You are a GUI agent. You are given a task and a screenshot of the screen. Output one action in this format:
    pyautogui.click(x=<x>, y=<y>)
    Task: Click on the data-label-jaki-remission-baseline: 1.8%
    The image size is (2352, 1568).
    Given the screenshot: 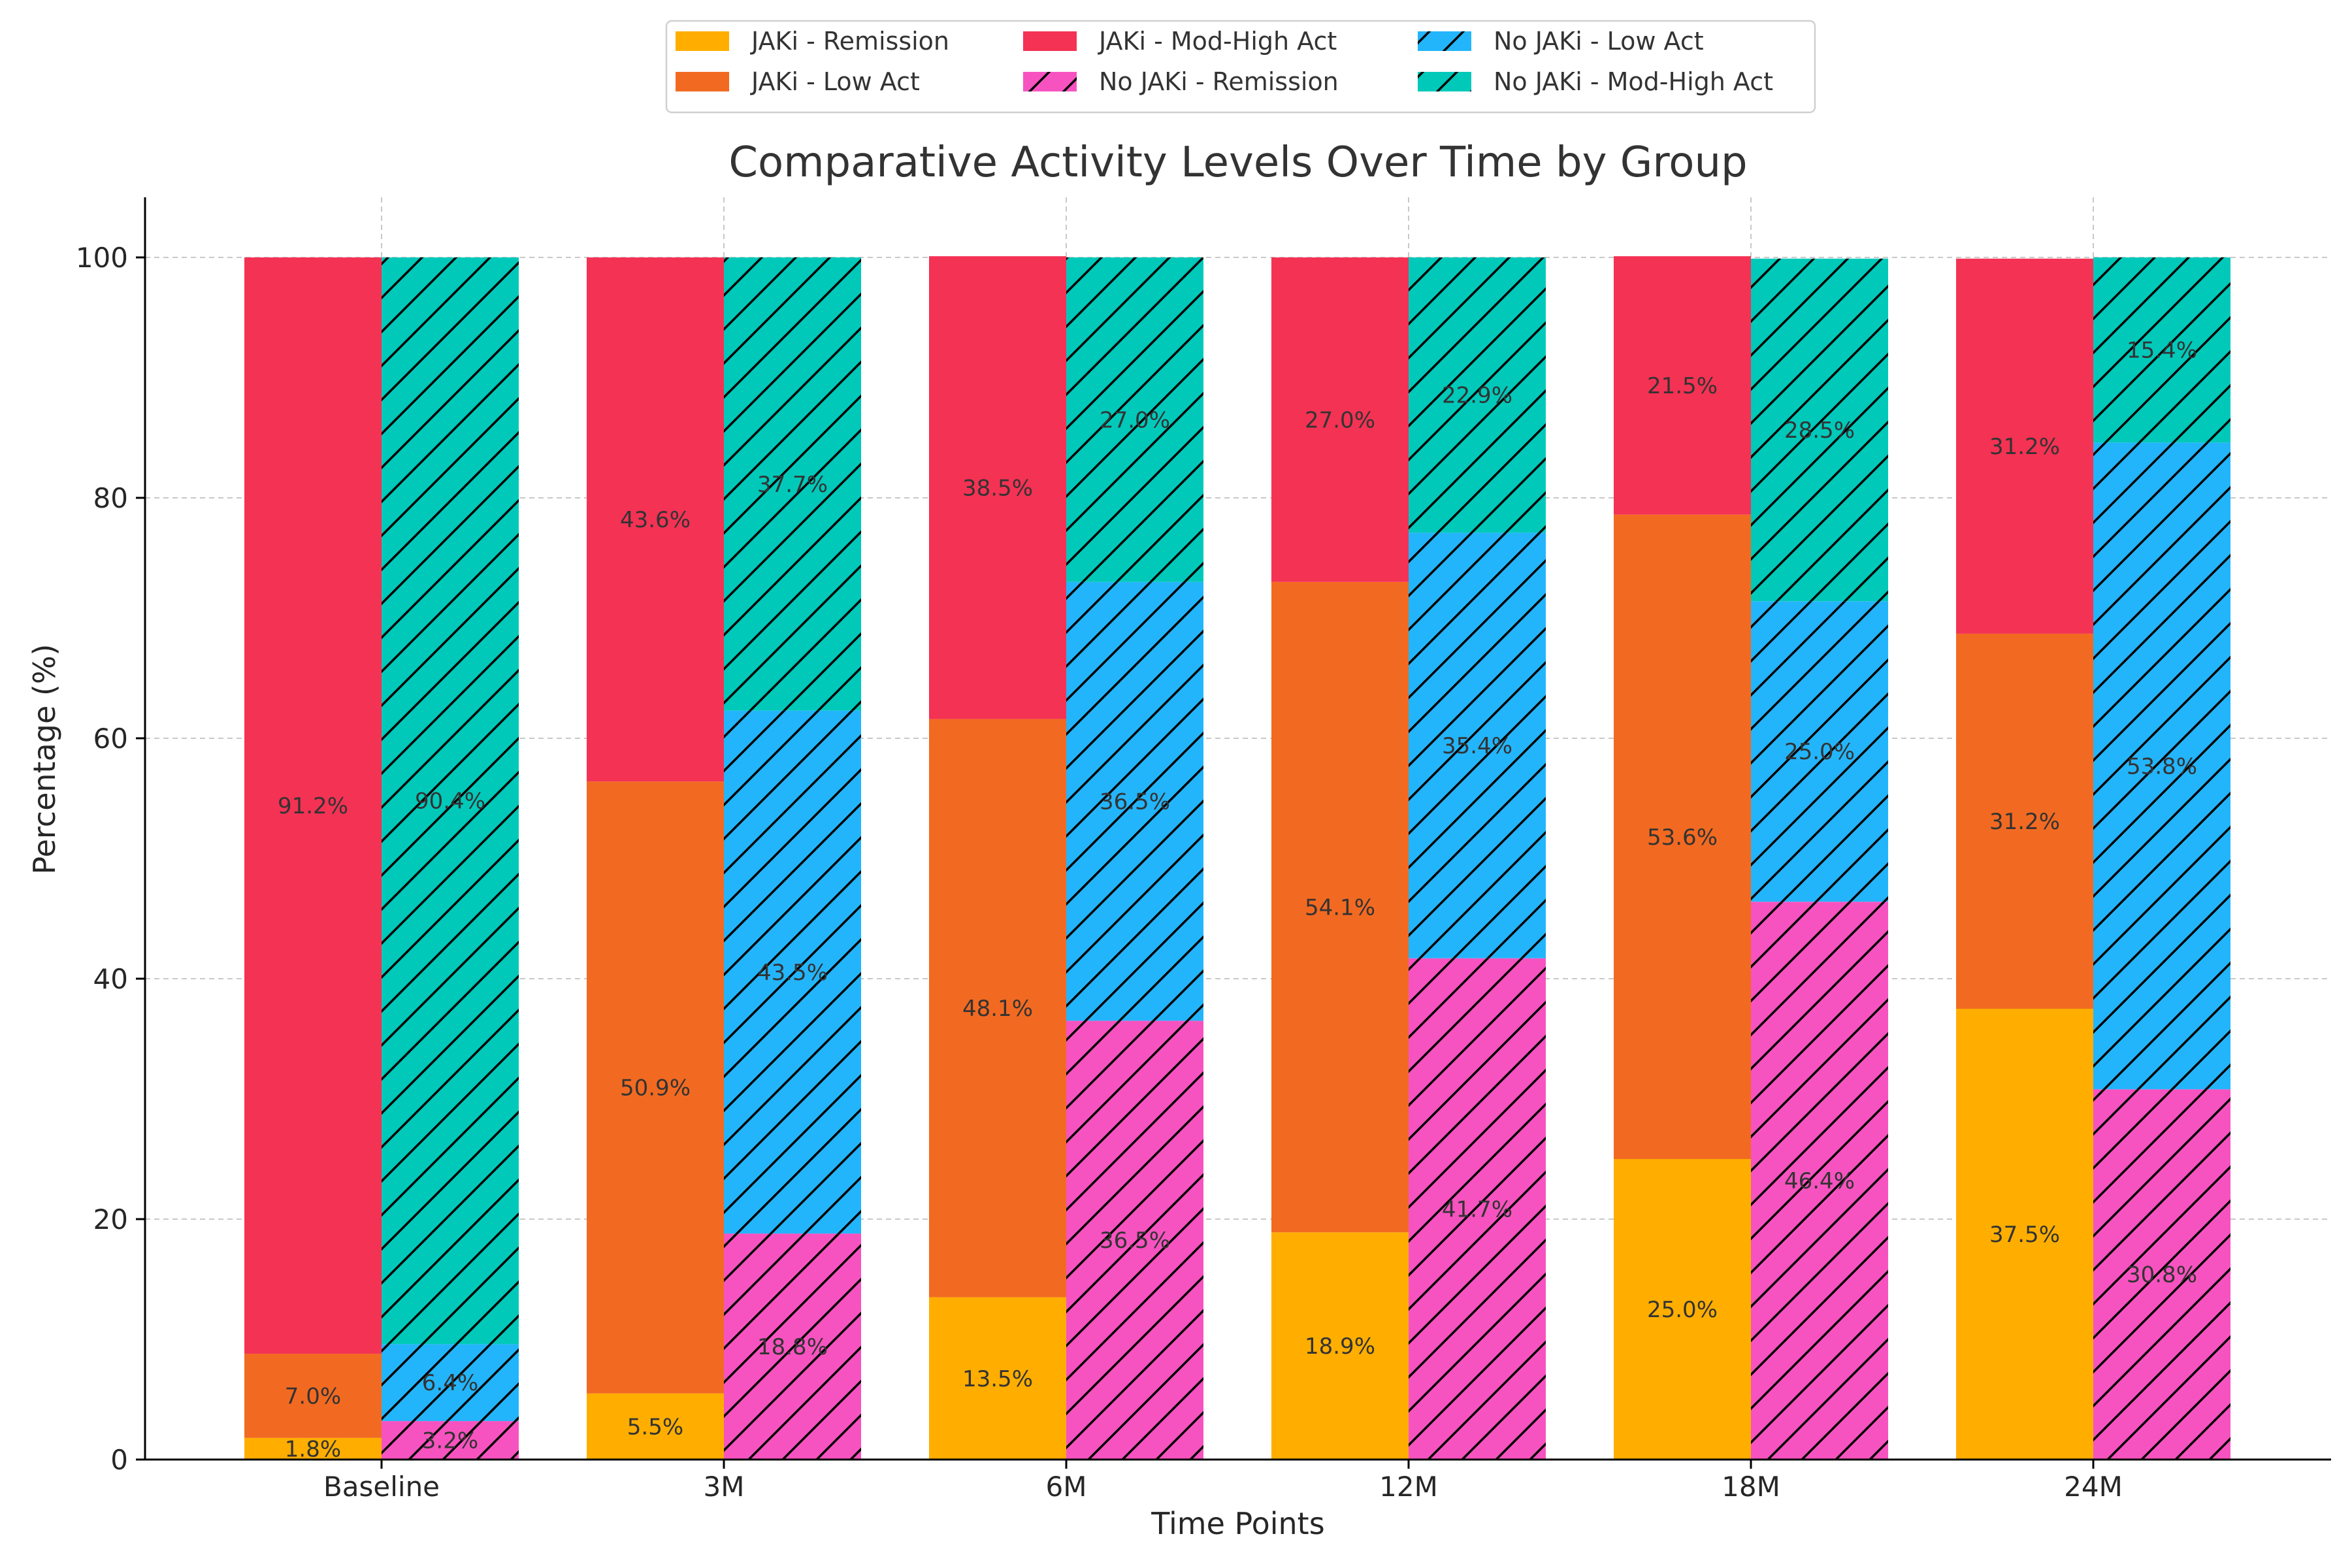 What is the action you would take?
    pyautogui.click(x=313, y=1449)
    